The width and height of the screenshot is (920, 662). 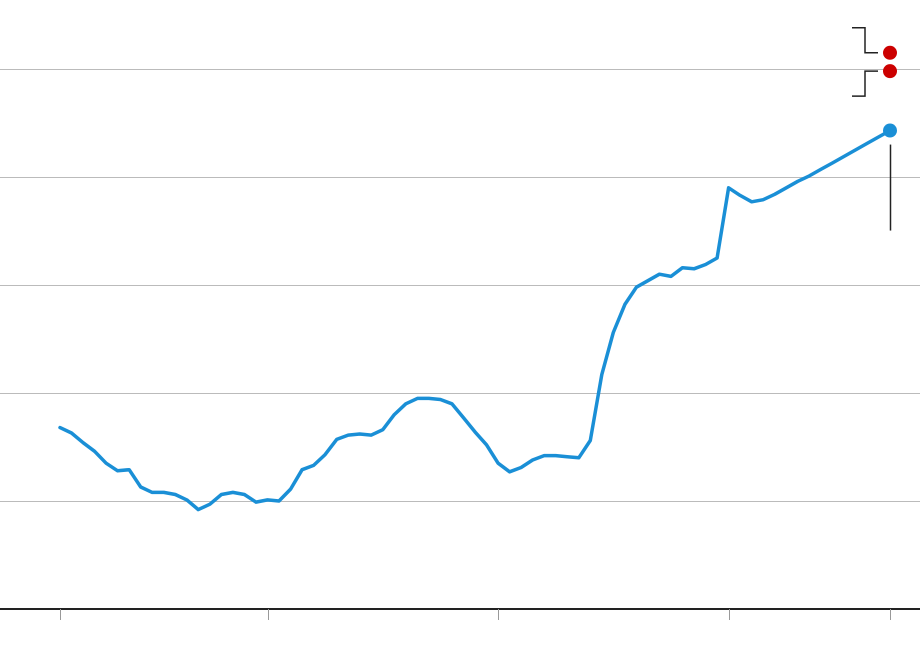 What do you see at coordinates (890, 130) in the screenshot?
I see `series-end-point` at bounding box center [890, 130].